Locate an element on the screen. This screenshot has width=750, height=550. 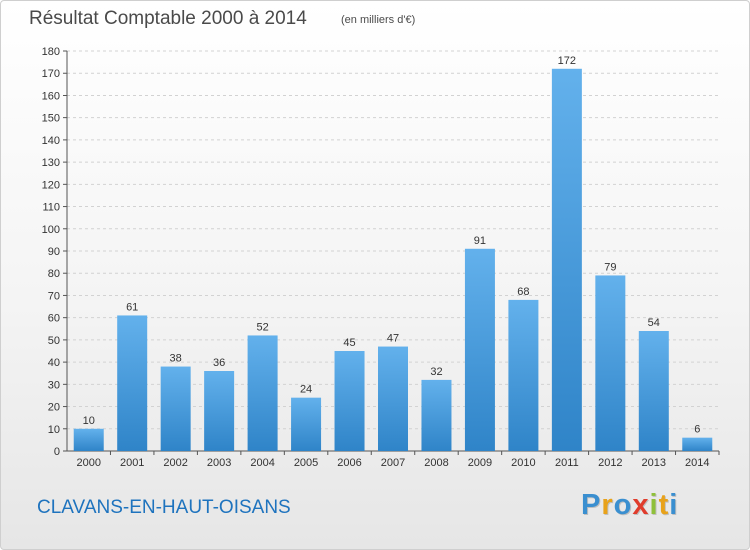
bar-value-label: 61 is located at coordinates (132, 307).